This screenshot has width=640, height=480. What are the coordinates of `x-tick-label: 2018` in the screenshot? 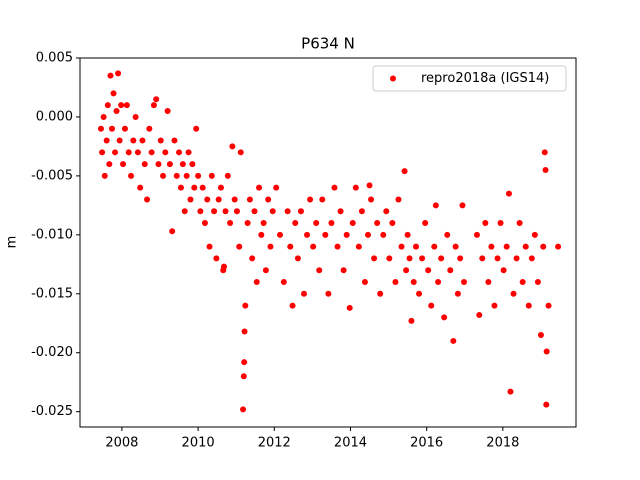 It's located at (502, 443).